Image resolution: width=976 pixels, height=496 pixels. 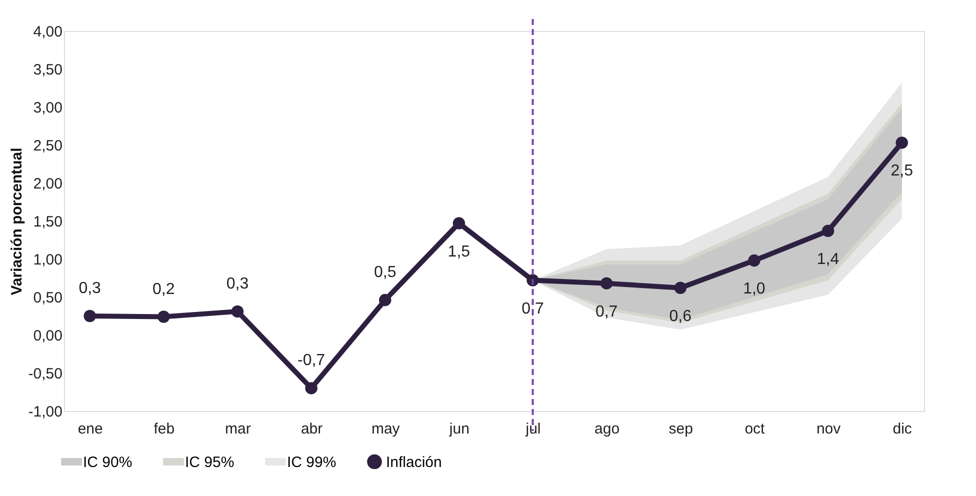 I want to click on y-tick-label: 4,00, so click(x=47, y=32).